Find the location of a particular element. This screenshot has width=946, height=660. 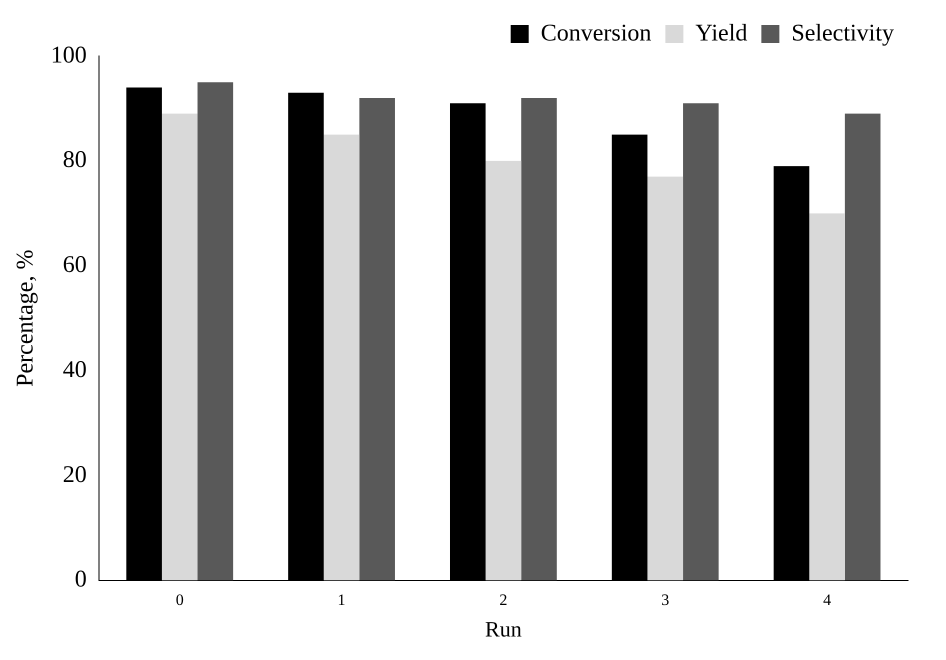

x-tick-label: 0 is located at coordinates (180, 601).